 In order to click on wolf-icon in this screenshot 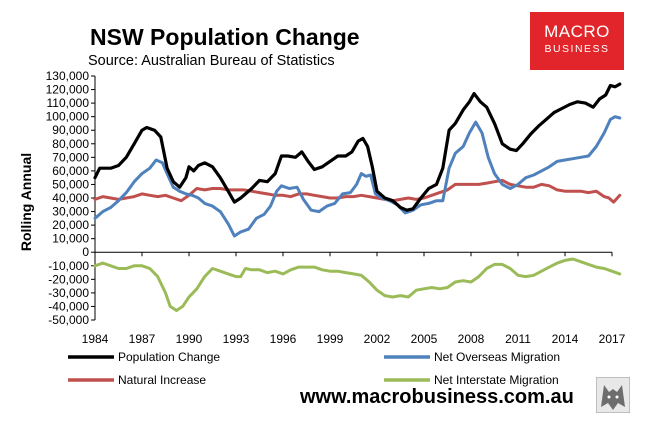, I will do `click(613, 395)`.